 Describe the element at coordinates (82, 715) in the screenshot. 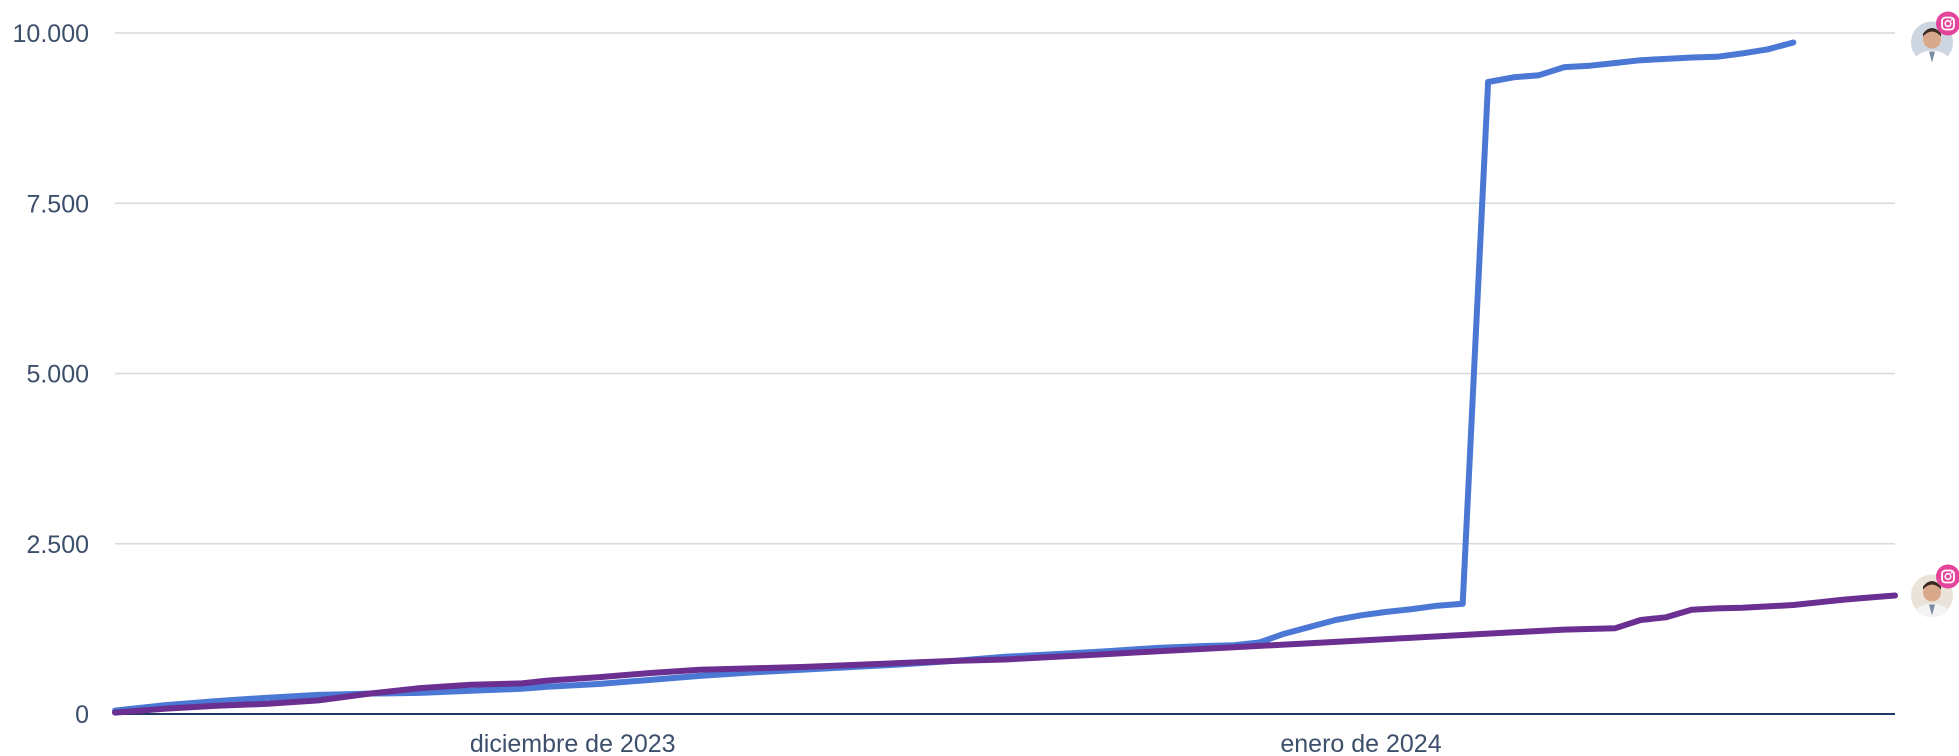

I see `y-tick-label: 0` at that location.